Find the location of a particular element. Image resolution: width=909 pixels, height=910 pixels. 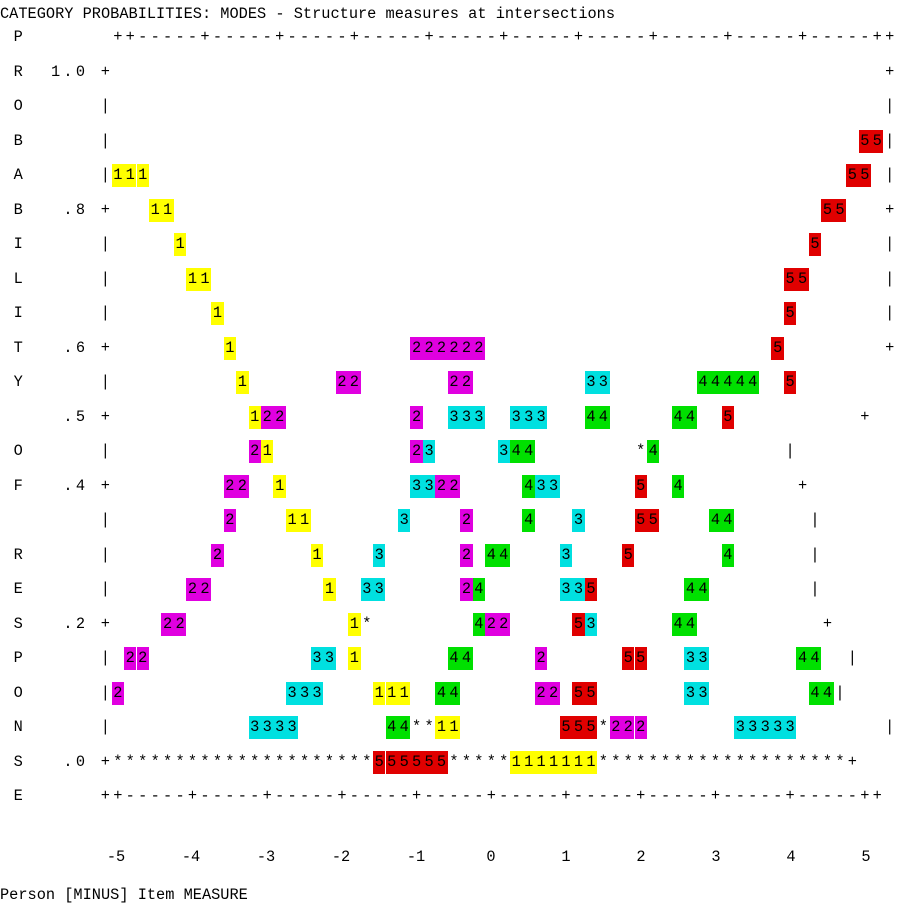

x-tick-label: -1 is located at coordinates (416, 857).